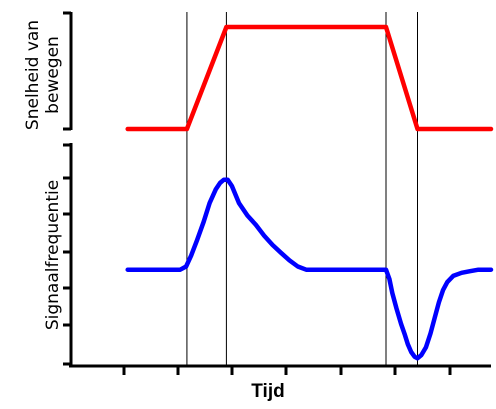 The height and width of the screenshot is (409, 496). What do you see at coordinates (53, 75) in the screenshot?
I see `top-ylabel-line-2: bewegen` at bounding box center [53, 75].